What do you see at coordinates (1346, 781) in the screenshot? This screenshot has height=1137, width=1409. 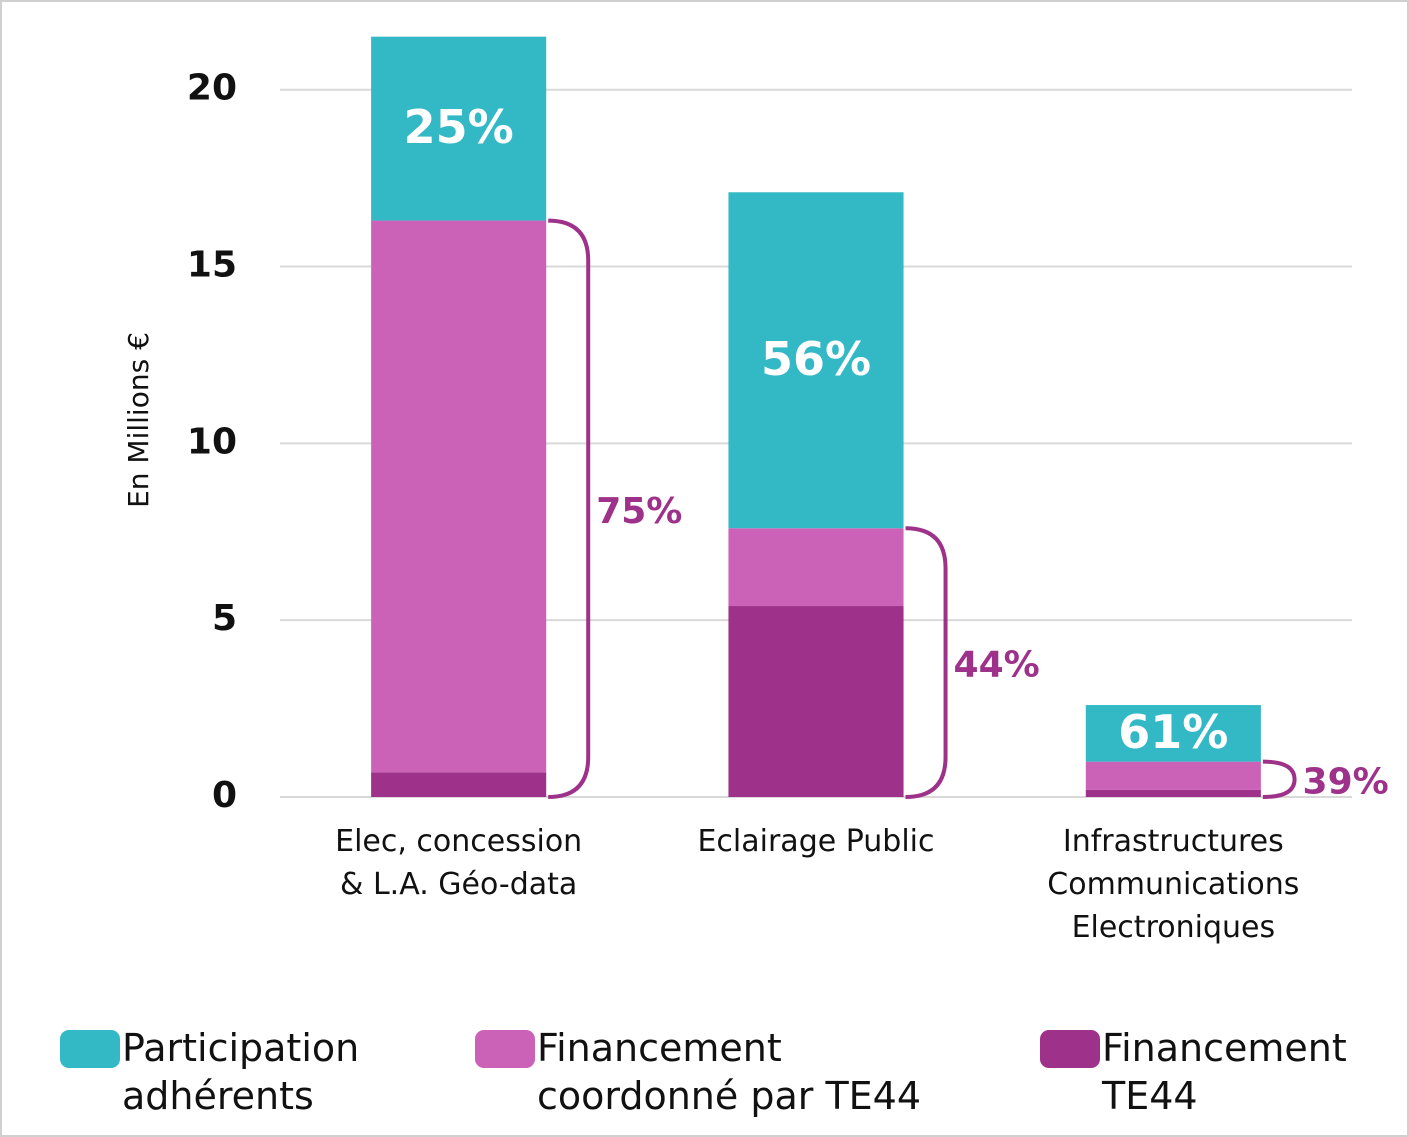 I see `share-label: 39%` at bounding box center [1346, 781].